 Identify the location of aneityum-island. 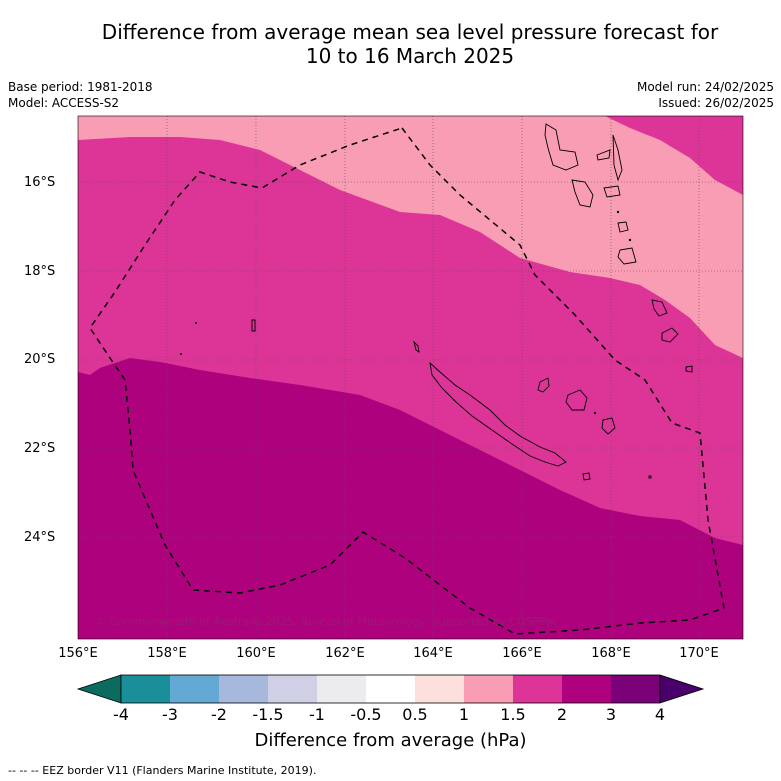
(670, 335).